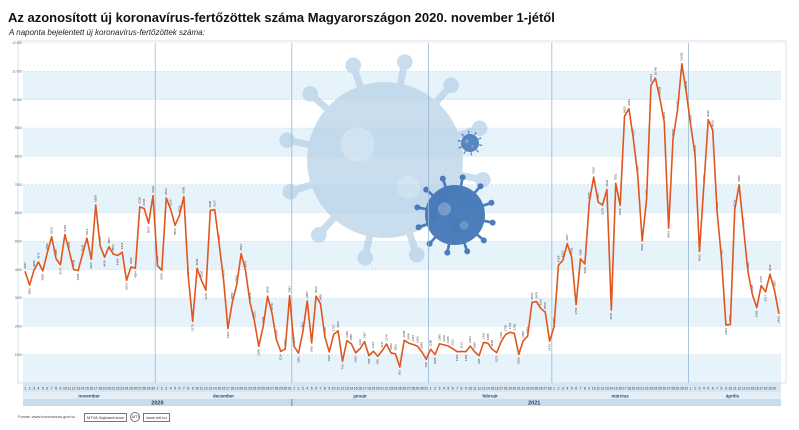 This screenshot has width=799, height=430. I want to click on data-label: 1031, so click(395, 347).